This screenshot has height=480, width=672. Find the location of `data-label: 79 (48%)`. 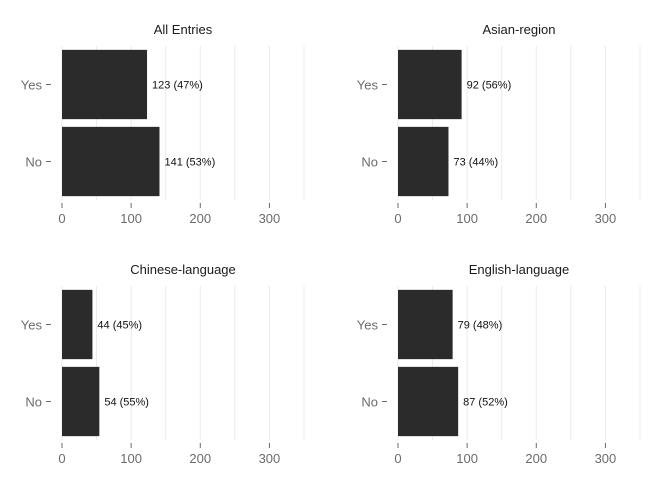

data-label: 79 (48%) is located at coordinates (480, 326).